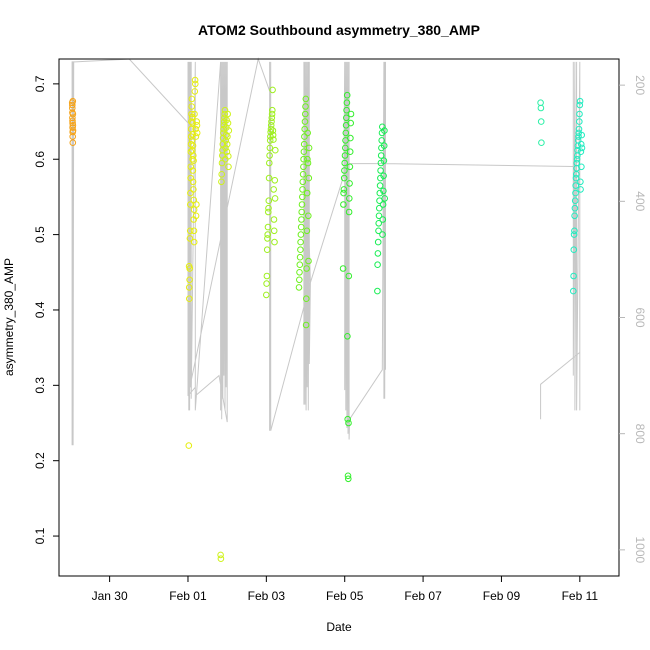 The width and height of the screenshot is (650, 650). I want to click on y2-tick-label: 200, so click(640, 85).